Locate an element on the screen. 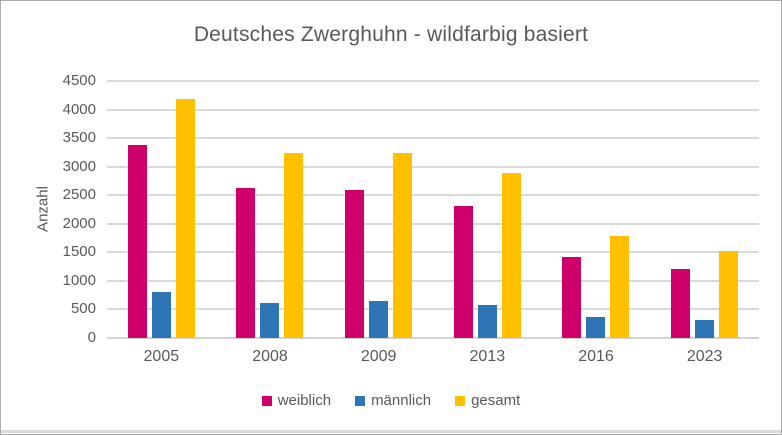 The image size is (782, 435). legend-item-gesamt: gesamt is located at coordinates (487, 400).